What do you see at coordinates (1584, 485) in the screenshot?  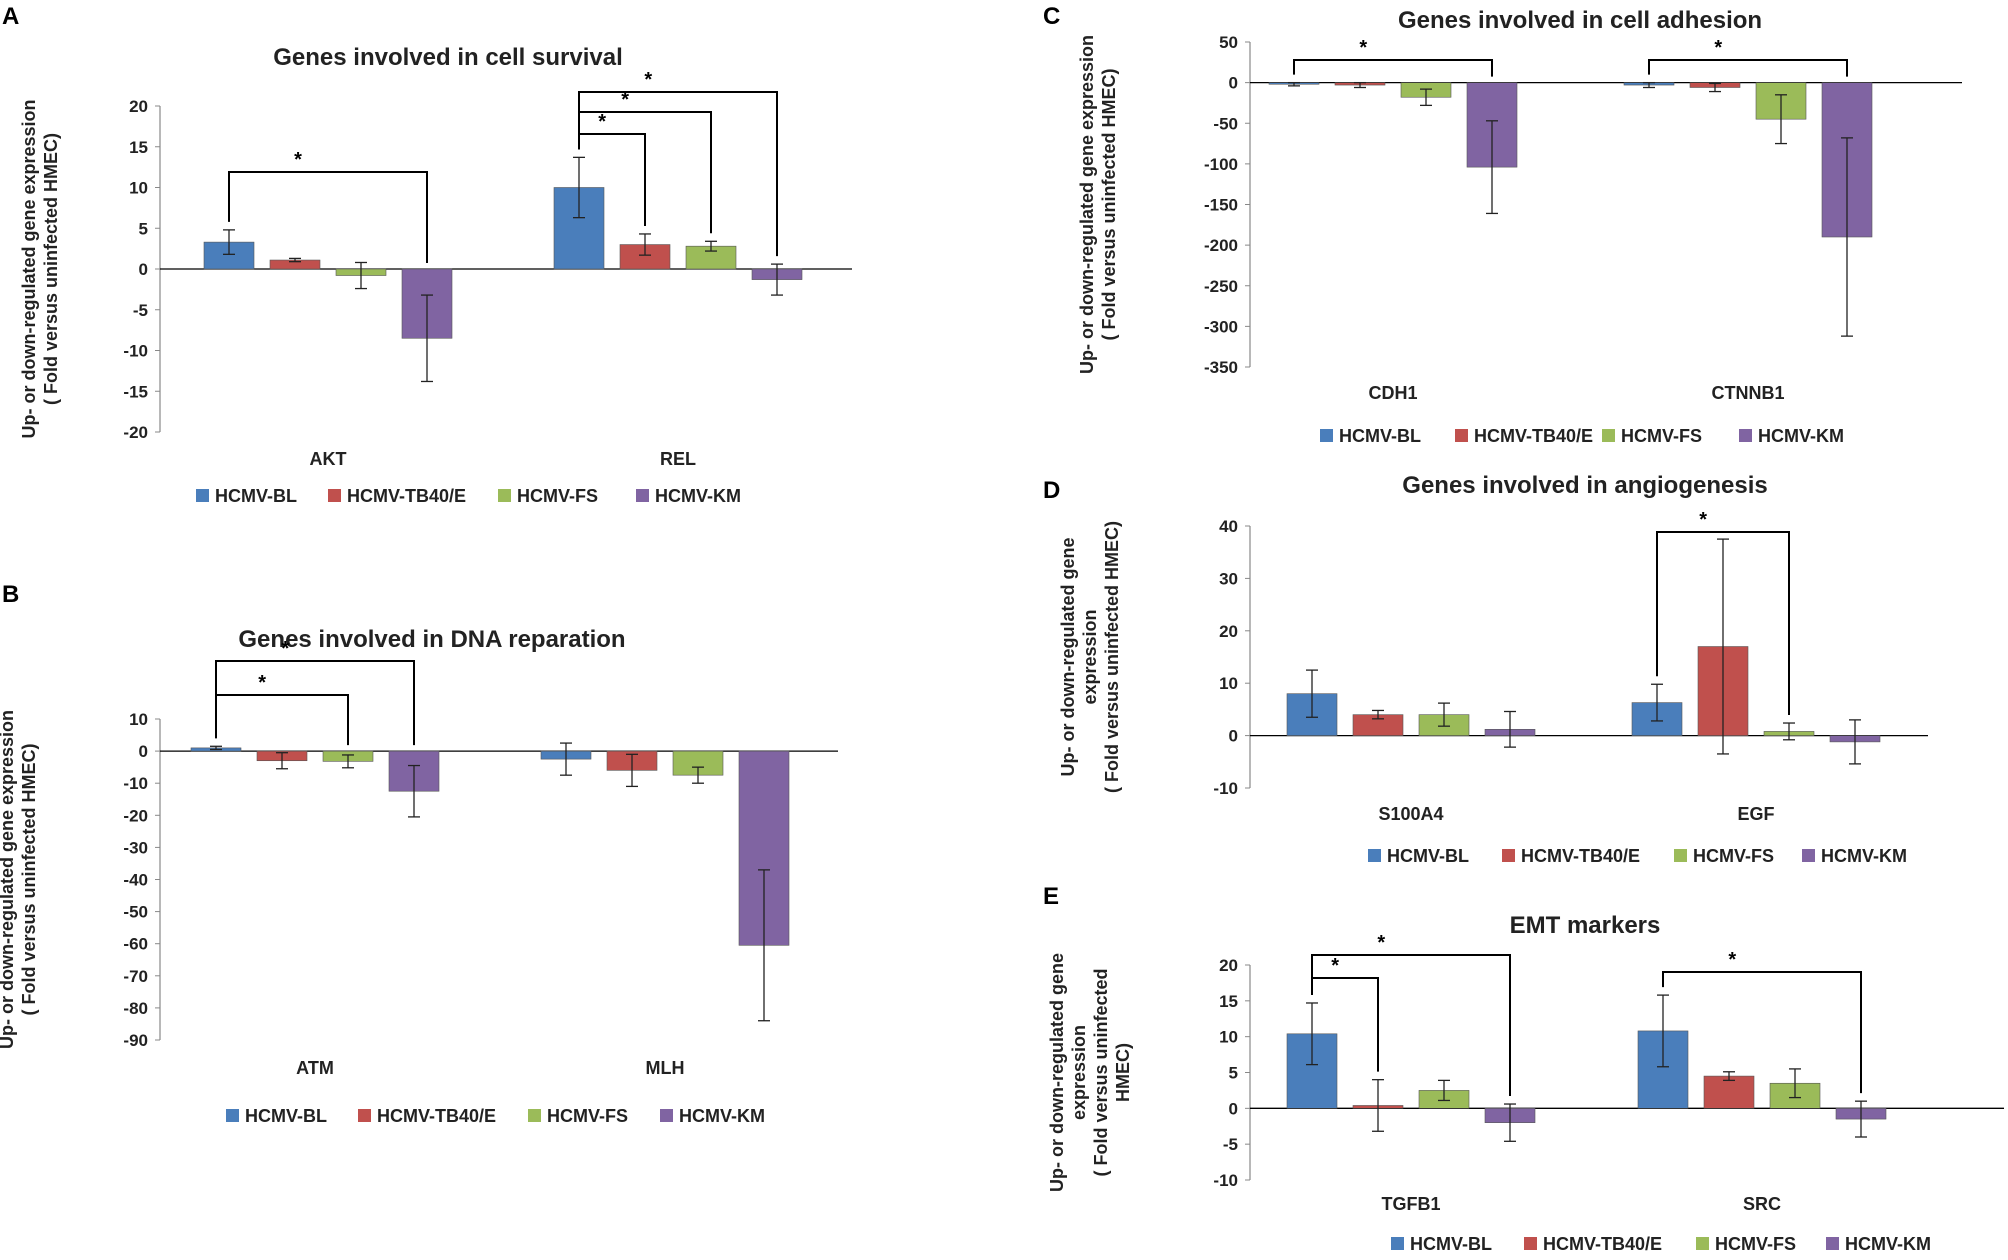 I see `chart-title: Genes involved in angiogenesis` at bounding box center [1584, 485].